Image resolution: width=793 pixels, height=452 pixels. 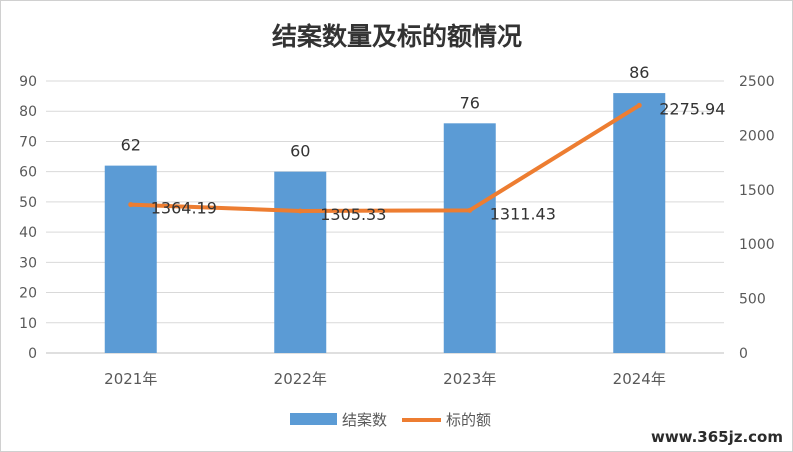 What do you see at coordinates (757, 218) in the screenshot?
I see `right-axis-ticks: 0 500 1000 1500 2000 2500` at bounding box center [757, 218].